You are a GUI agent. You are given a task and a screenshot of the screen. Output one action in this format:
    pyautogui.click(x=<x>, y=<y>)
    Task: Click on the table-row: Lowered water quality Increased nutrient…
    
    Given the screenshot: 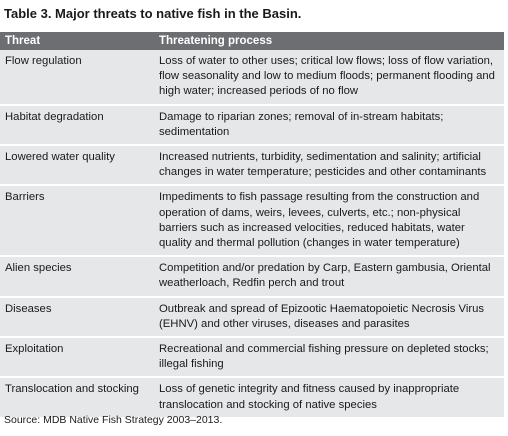 What is the action you would take?
    pyautogui.click(x=252, y=164)
    